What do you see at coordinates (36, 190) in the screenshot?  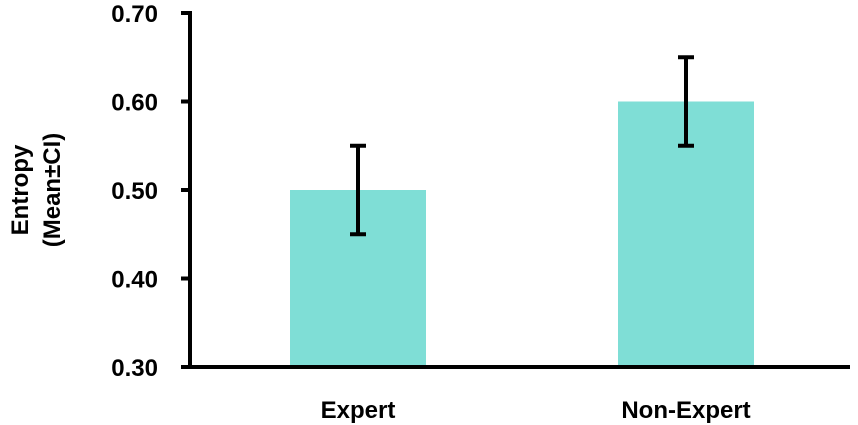 I see `y-axis-title: Entropy (Mean±CI)` at bounding box center [36, 190].